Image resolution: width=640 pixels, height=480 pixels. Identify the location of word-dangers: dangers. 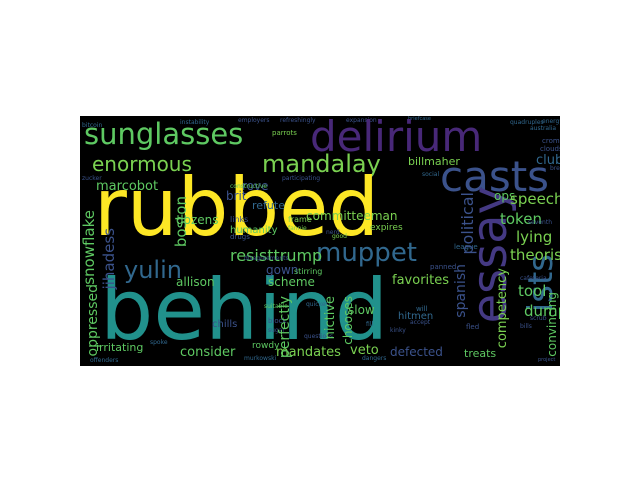
(374, 358).